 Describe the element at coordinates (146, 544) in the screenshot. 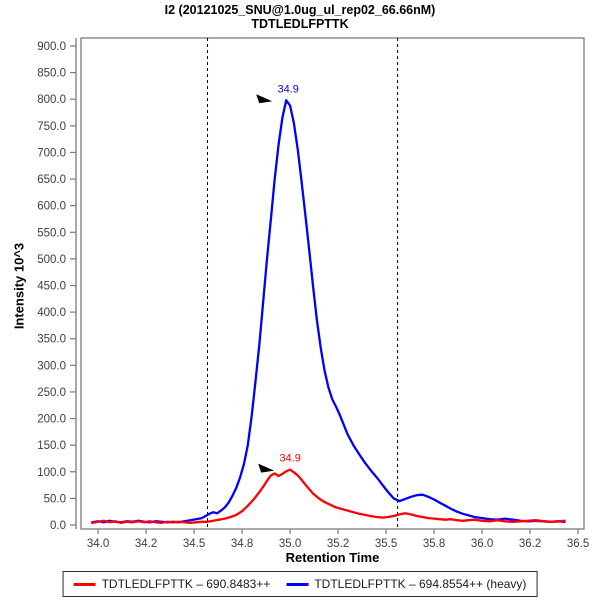

I see `x-tick-label: 34.2` at that location.